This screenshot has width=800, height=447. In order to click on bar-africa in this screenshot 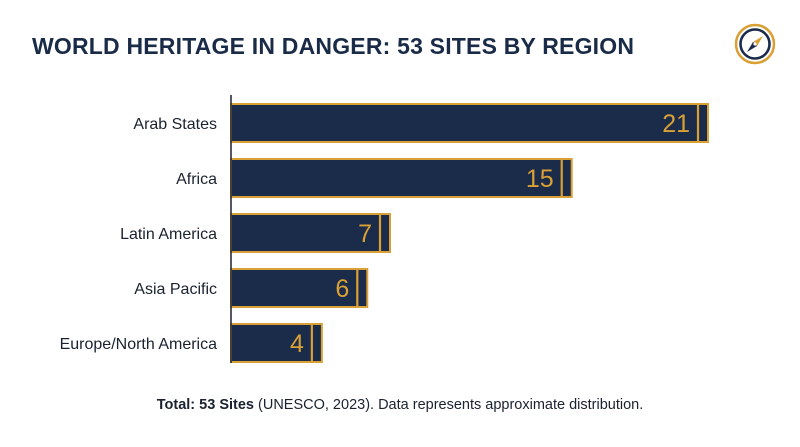, I will do `click(401, 178)`.